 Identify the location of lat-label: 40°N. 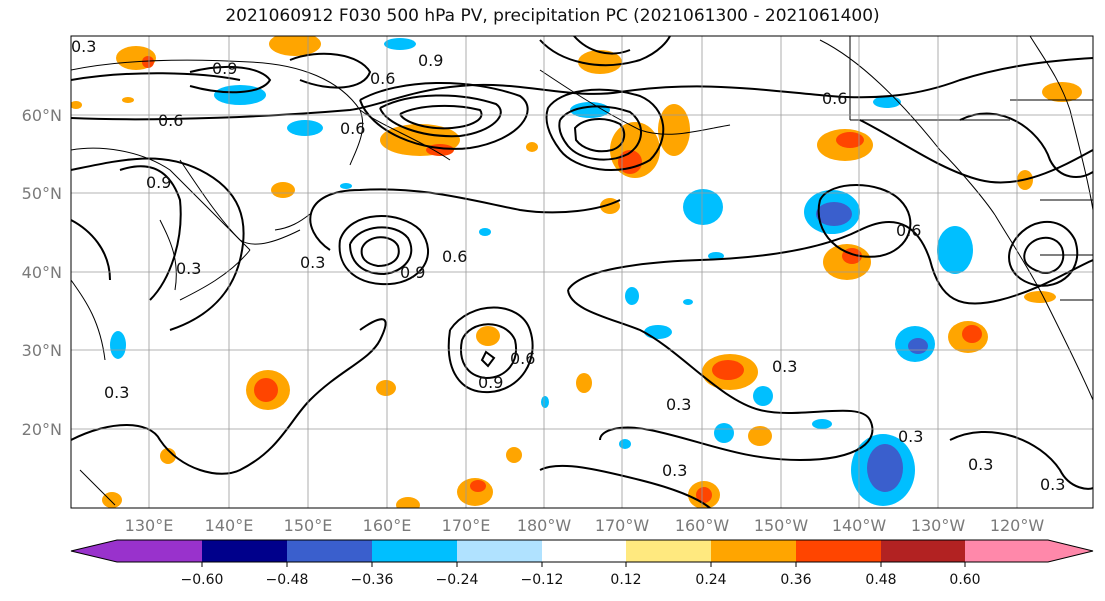
(42, 272).